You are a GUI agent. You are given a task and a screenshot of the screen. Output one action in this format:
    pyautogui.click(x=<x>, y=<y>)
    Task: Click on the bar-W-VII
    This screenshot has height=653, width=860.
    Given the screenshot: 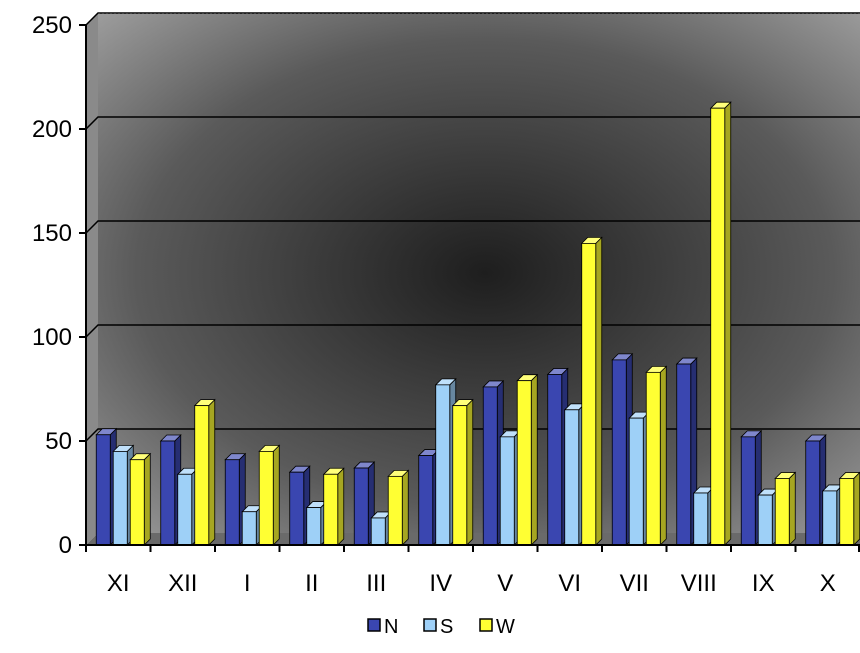 What is the action you would take?
    pyautogui.click(x=656, y=455)
    